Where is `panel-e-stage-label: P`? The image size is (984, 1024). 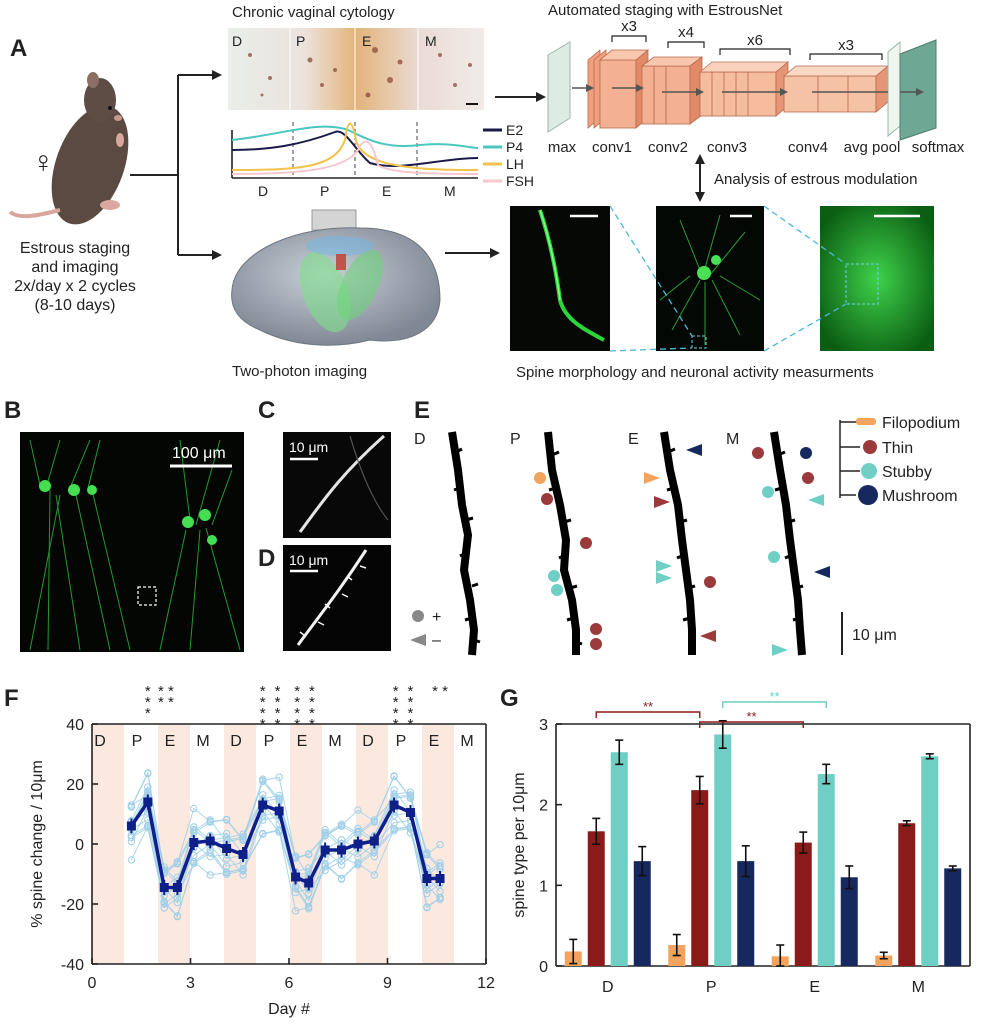 panel-e-stage-label: P is located at coordinates (515, 439).